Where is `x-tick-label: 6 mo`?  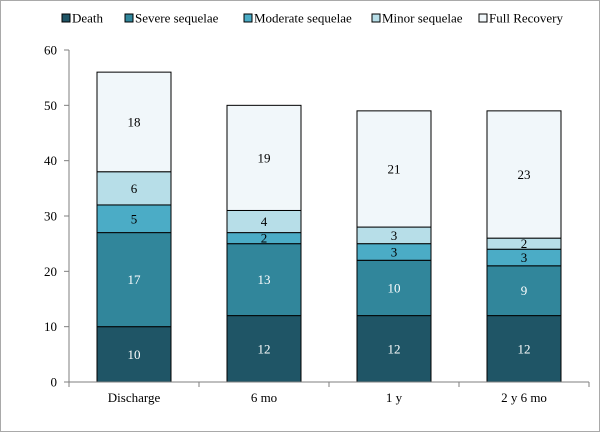 x-tick-label: 6 mo is located at coordinates (264, 397).